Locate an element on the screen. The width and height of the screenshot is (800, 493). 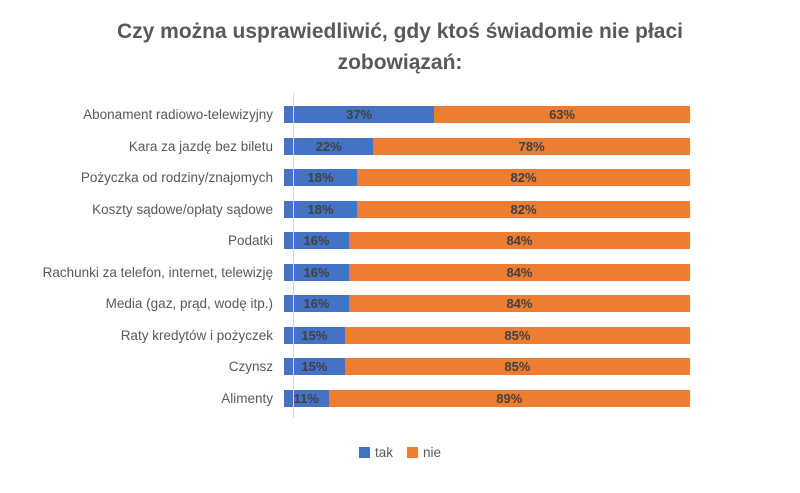
bar-segment-tak: 11% is located at coordinates (306, 398).